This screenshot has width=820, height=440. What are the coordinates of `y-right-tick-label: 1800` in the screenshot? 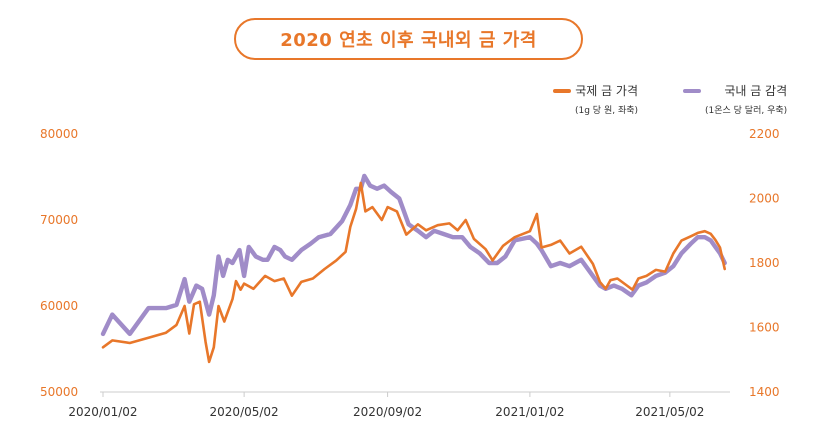 It's located at (764, 263).